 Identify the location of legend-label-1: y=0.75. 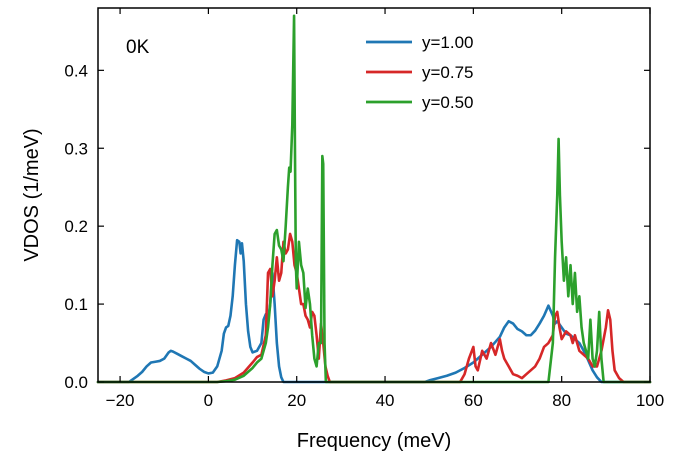
(448, 72).